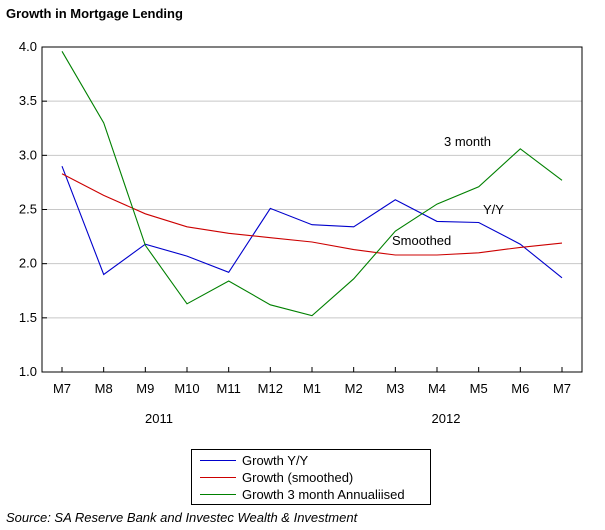 The image size is (605, 530). What do you see at coordinates (28, 46) in the screenshot?
I see `y-tick-label: 4.0` at bounding box center [28, 46].